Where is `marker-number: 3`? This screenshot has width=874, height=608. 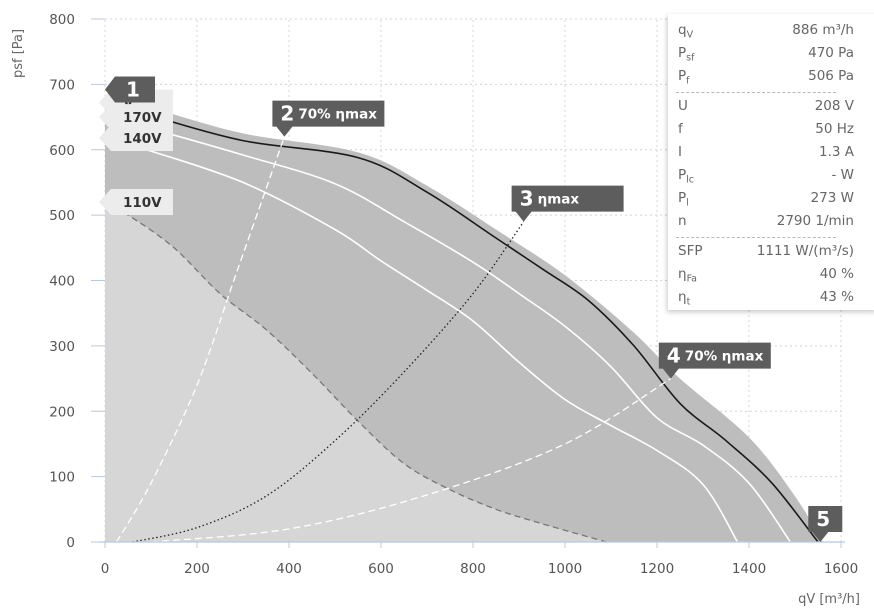 marker-number: 3 is located at coordinates (527, 199).